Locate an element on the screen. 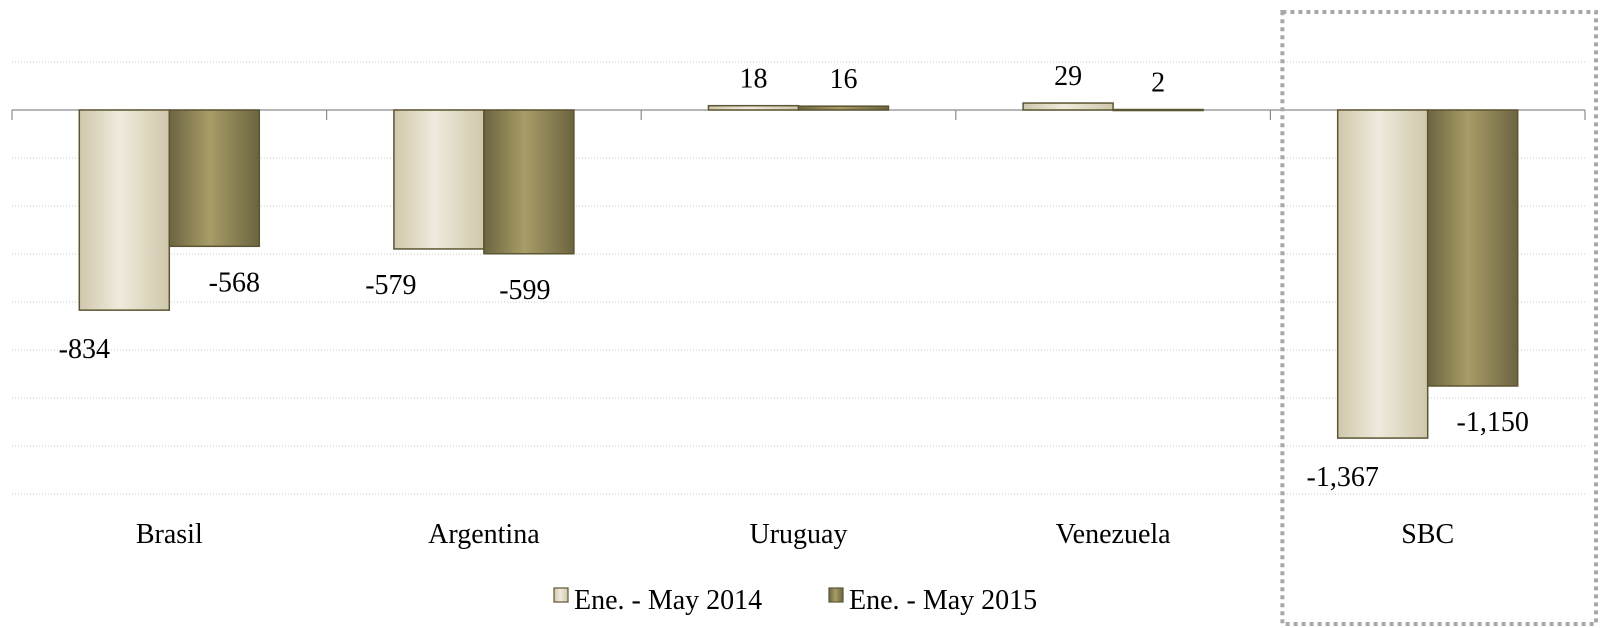 This screenshot has height=628, width=1605. data-label-brasil-series-1: -834 is located at coordinates (84, 349).